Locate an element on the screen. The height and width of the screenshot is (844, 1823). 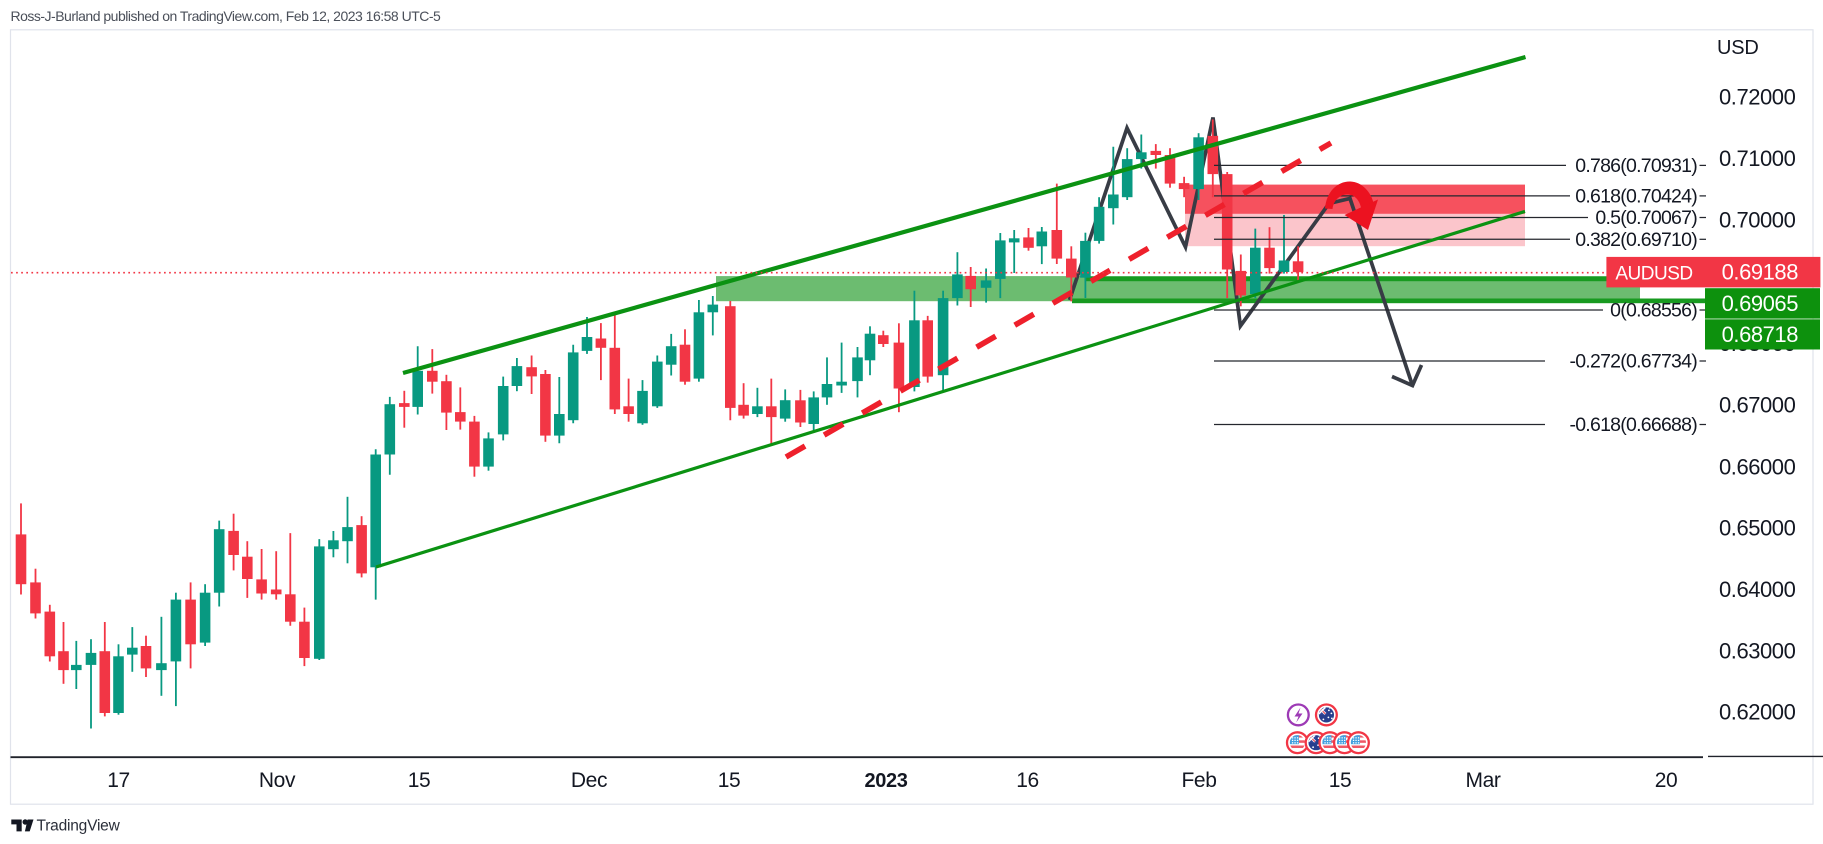
svg-text: 0.382(0.69710) is located at coordinates (1636, 240).